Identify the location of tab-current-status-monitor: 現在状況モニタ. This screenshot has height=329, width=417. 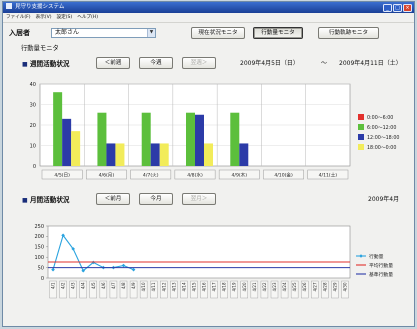
(218, 33).